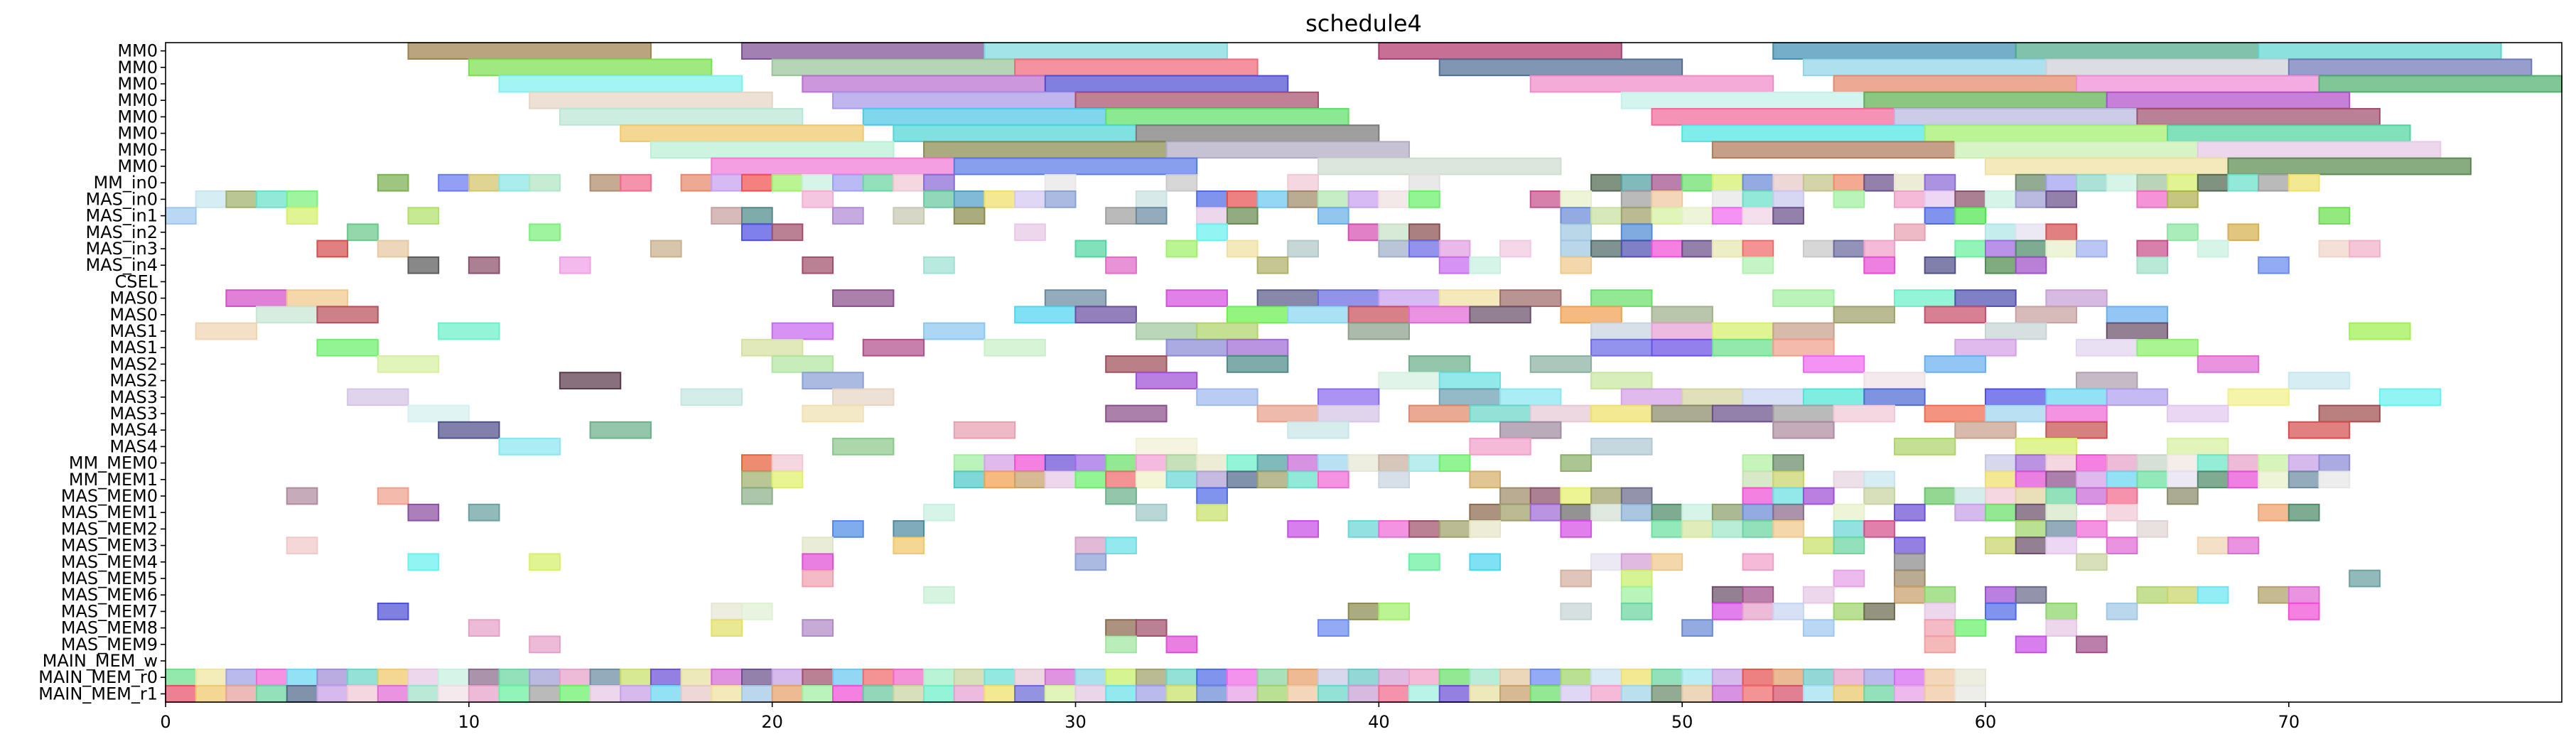 The image size is (2576, 749). I want to click on y-tick-label: MAS_MEM4, so click(109, 562).